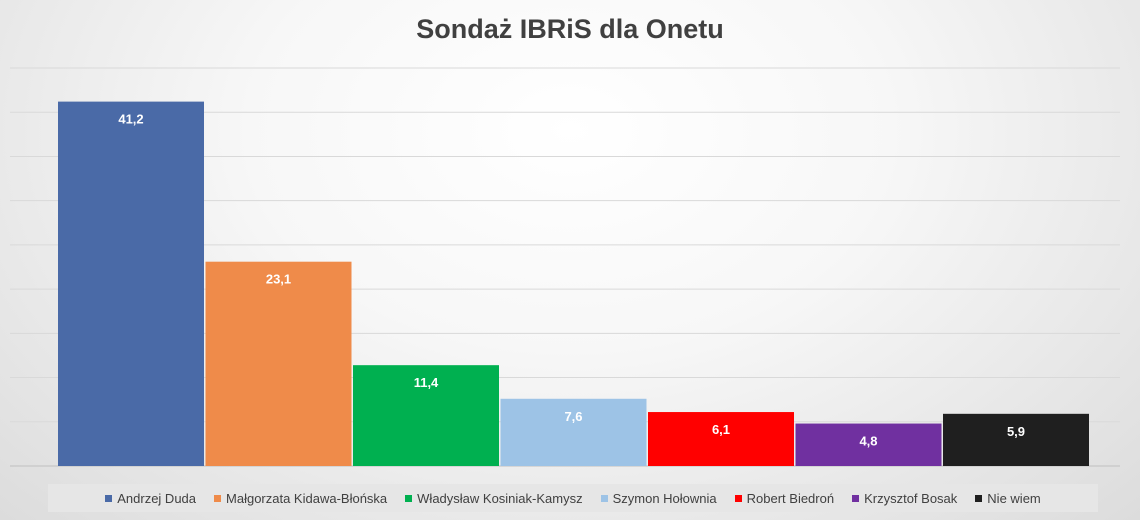  I want to click on data-label: 6,1, so click(721, 429).